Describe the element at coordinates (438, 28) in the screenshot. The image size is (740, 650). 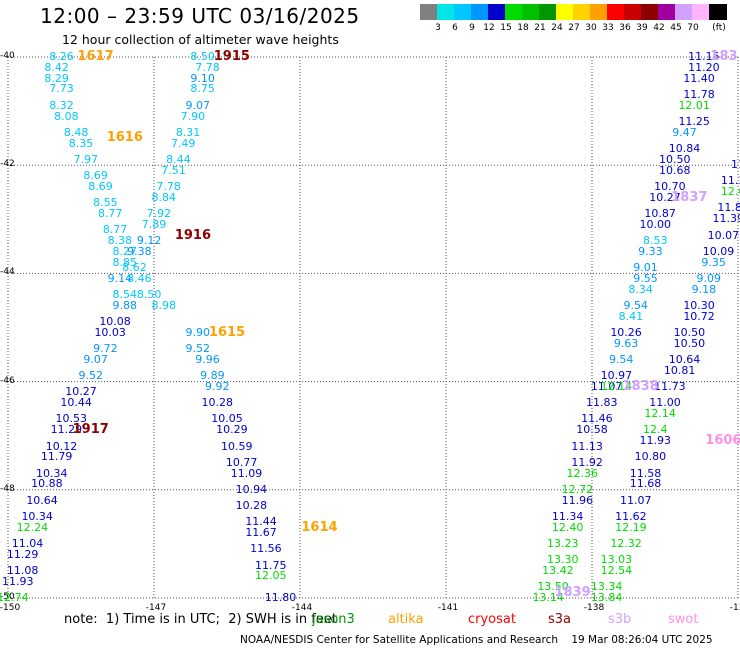
I see `legend-label: 3` at that location.